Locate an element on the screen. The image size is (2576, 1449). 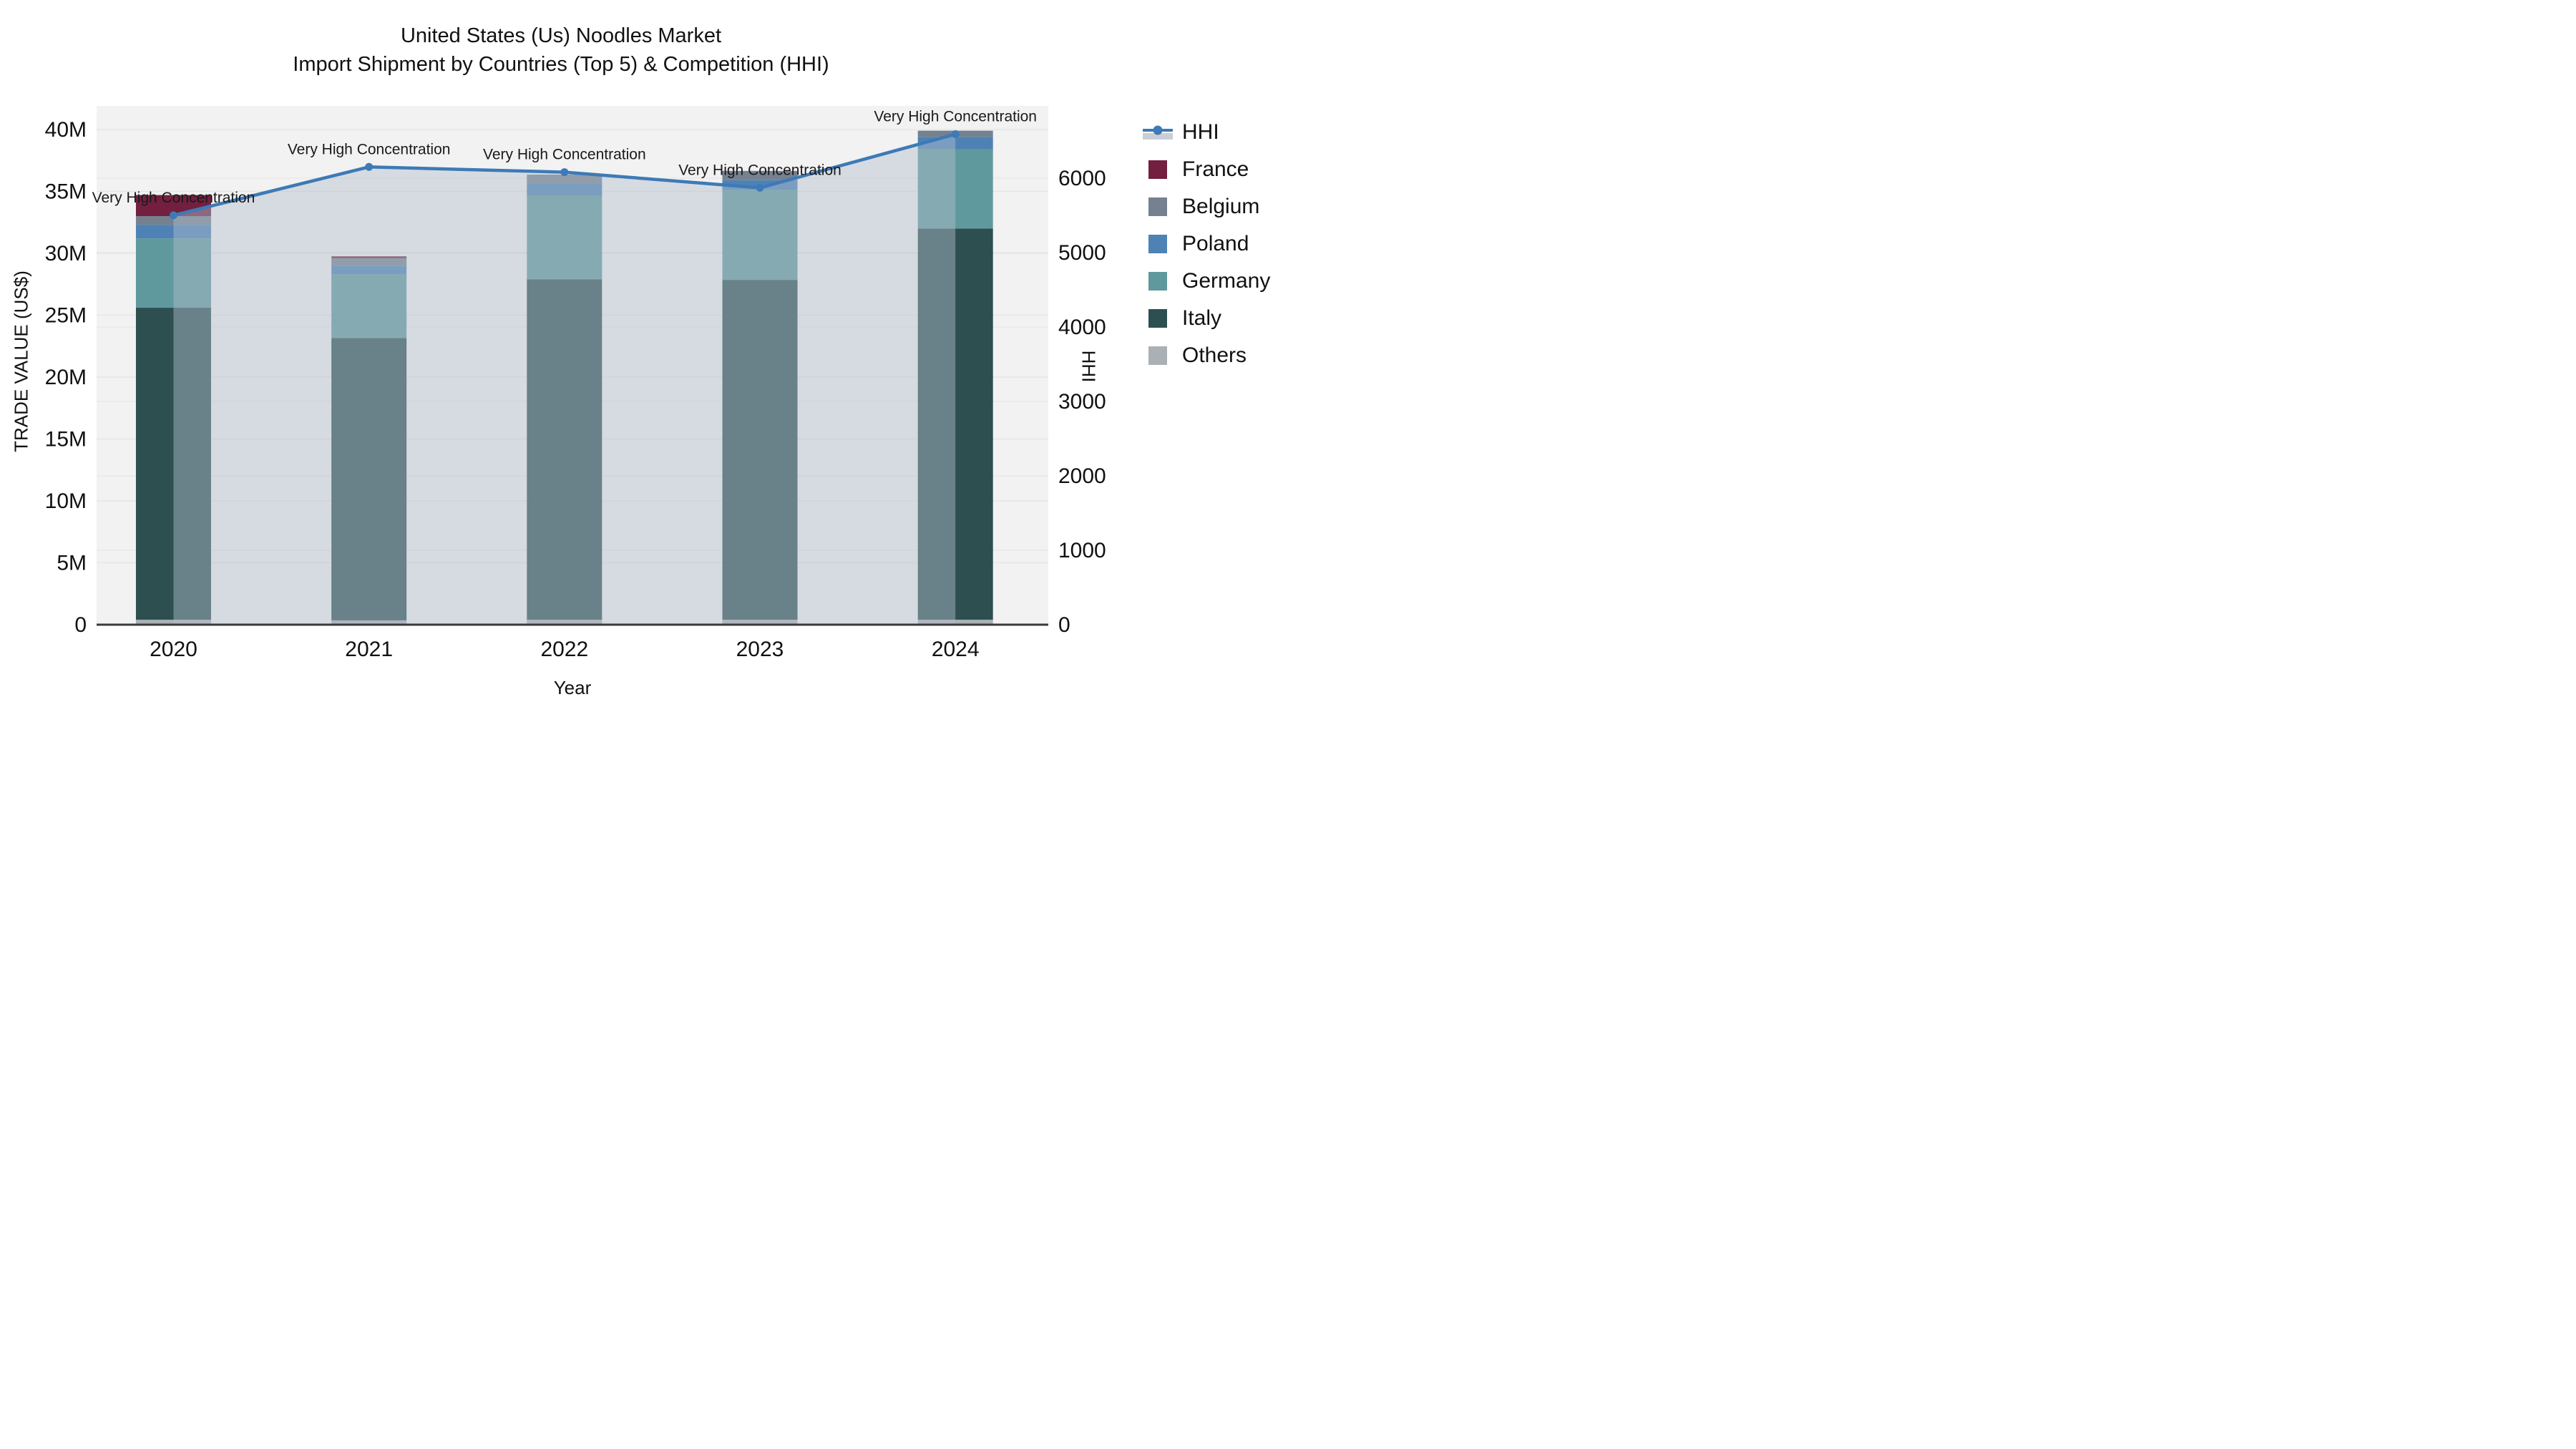
poland-color-swatch-icon is located at coordinates (1157, 244).